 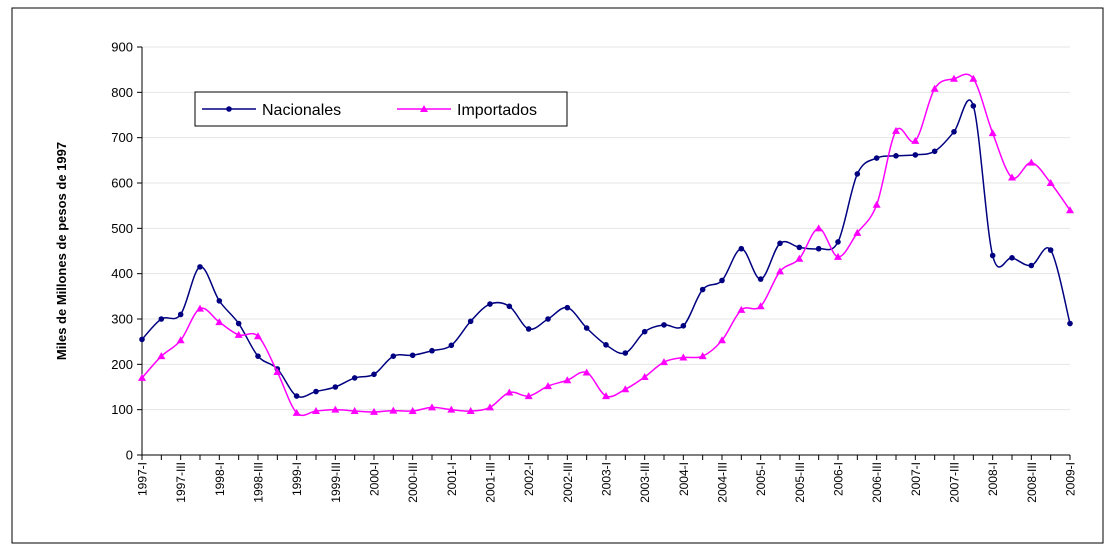 What do you see at coordinates (122, 409) in the screenshot?
I see `y-tick-label: 100` at bounding box center [122, 409].